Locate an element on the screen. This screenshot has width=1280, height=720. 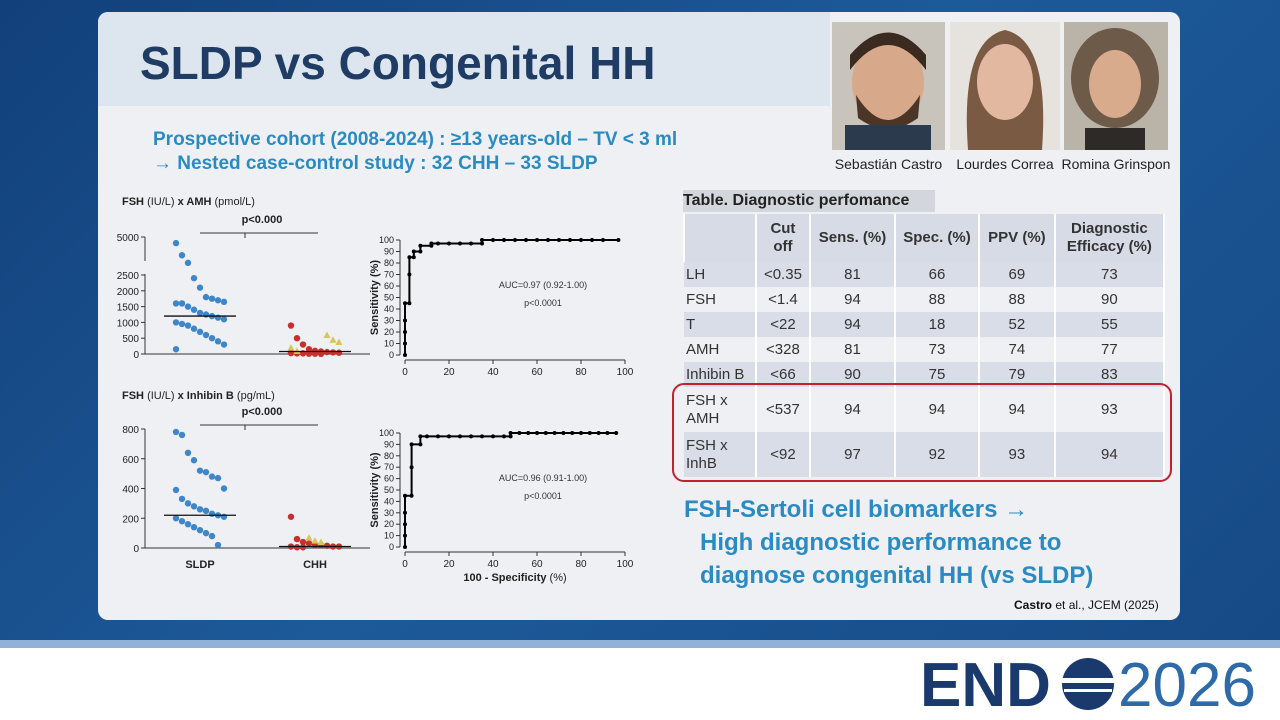
label-part: x AMH is located at coordinates (195, 202).